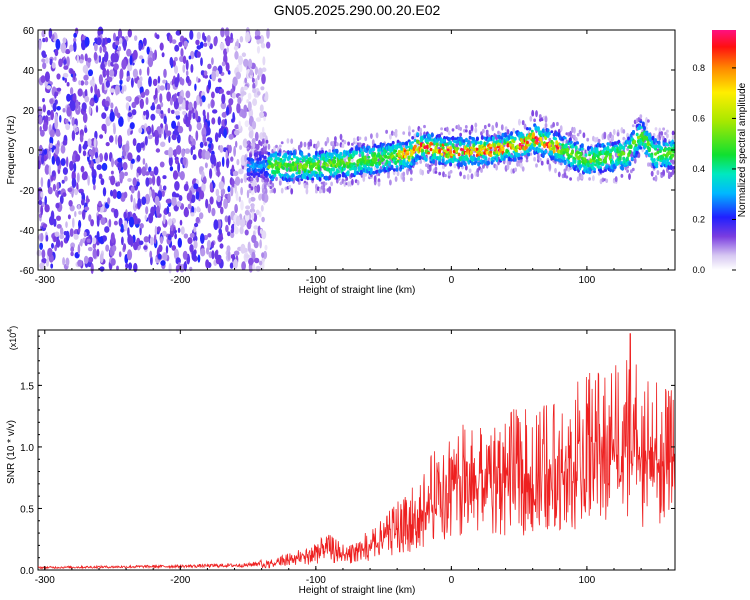 Image resolution: width=750 pixels, height=600 pixels. What do you see at coordinates (452, 280) in the screenshot?
I see `x-tick-label: 0` at bounding box center [452, 280].